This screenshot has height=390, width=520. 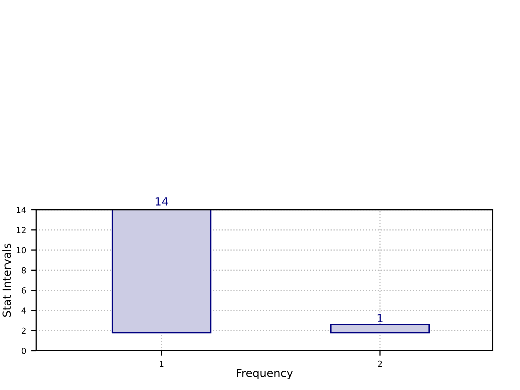 What do you see at coordinates (7, 280) in the screenshot?
I see `y-axis-title: Stat Intervals` at bounding box center [7, 280].